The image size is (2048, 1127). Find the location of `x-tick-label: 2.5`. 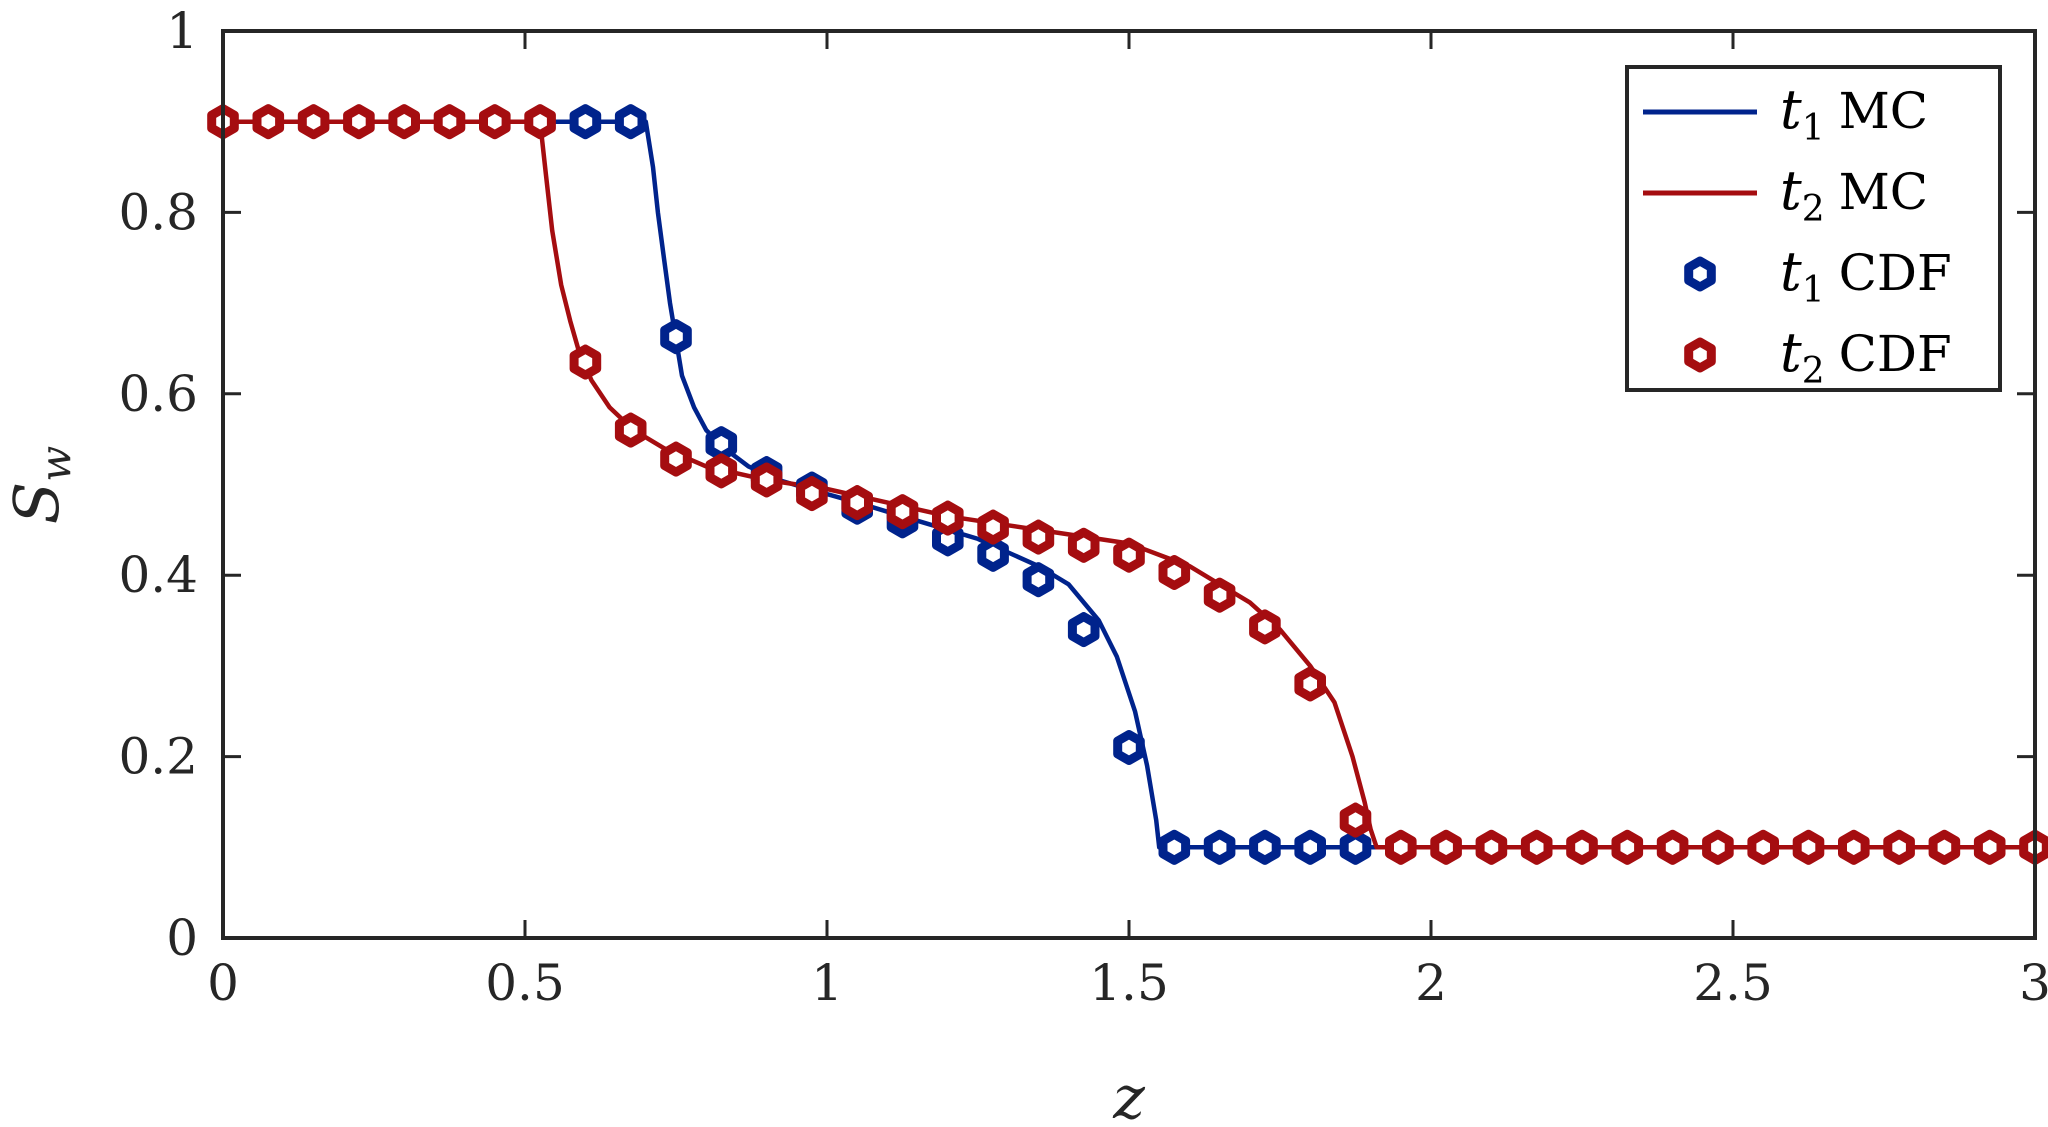

x-tick-label: 2.5 is located at coordinates (1733, 983).